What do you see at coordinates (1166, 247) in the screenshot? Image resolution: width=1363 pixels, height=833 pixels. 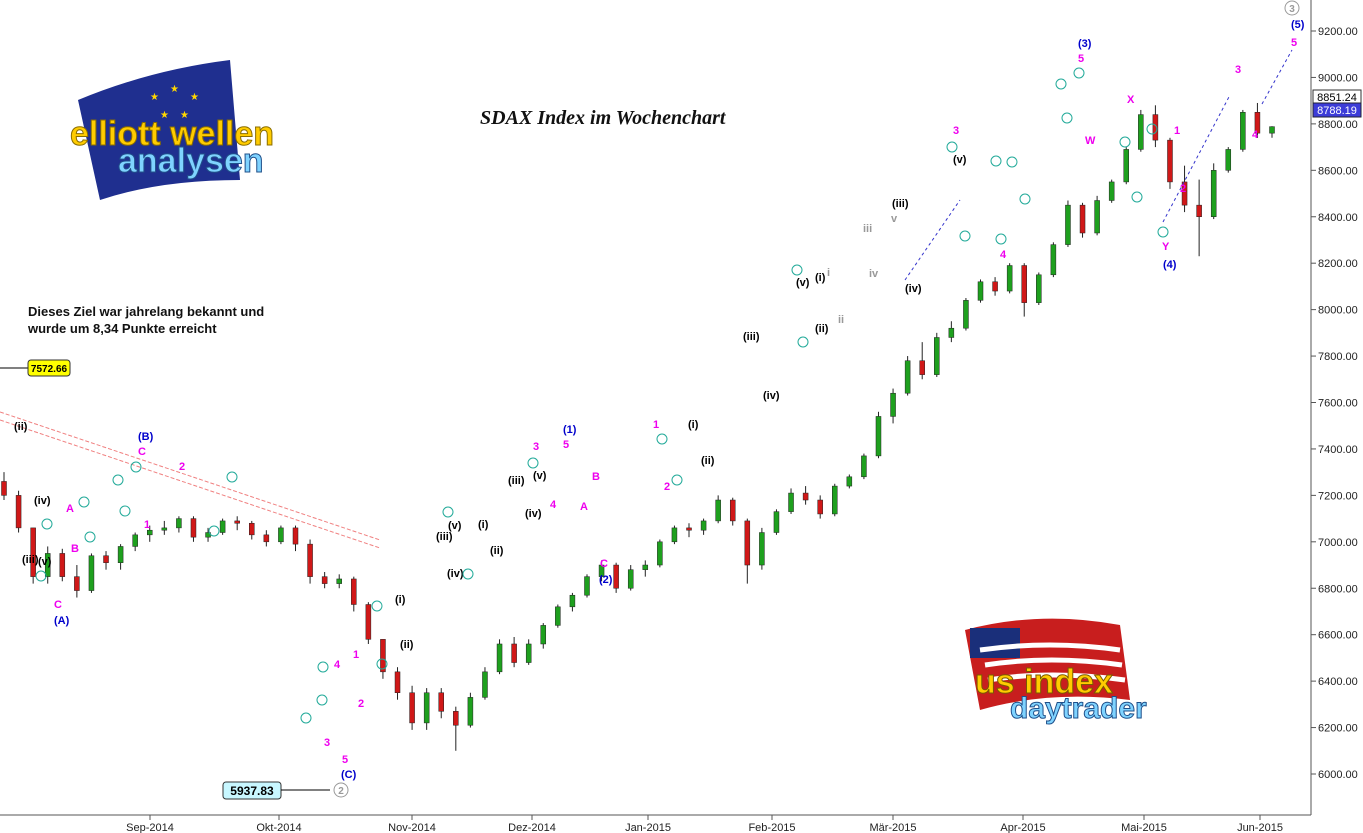 I see `wave-label: Y` at bounding box center [1166, 247].